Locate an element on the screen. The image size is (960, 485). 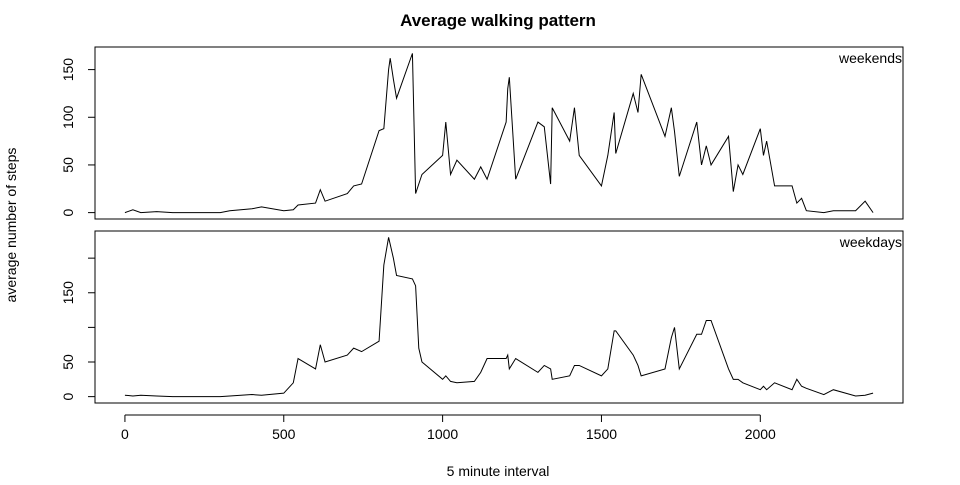
y-axis-label: average number of steps is located at coordinates (11, 225).